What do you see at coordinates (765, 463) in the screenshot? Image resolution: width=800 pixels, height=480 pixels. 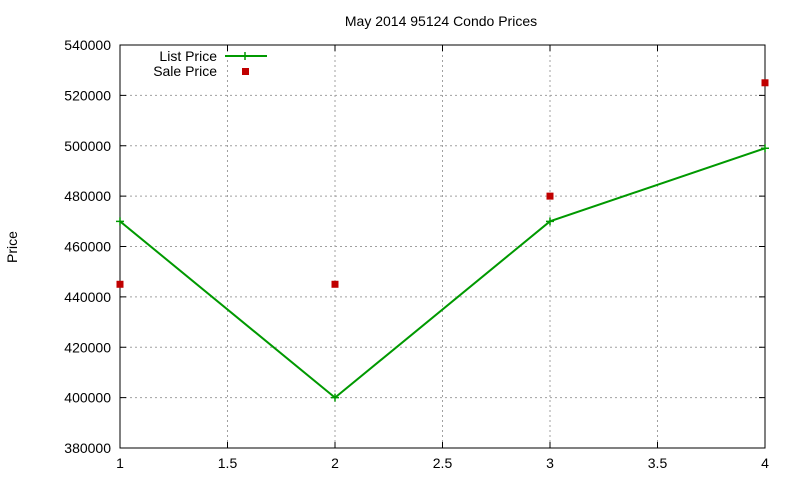 I see `x-tick-label: 4` at bounding box center [765, 463].